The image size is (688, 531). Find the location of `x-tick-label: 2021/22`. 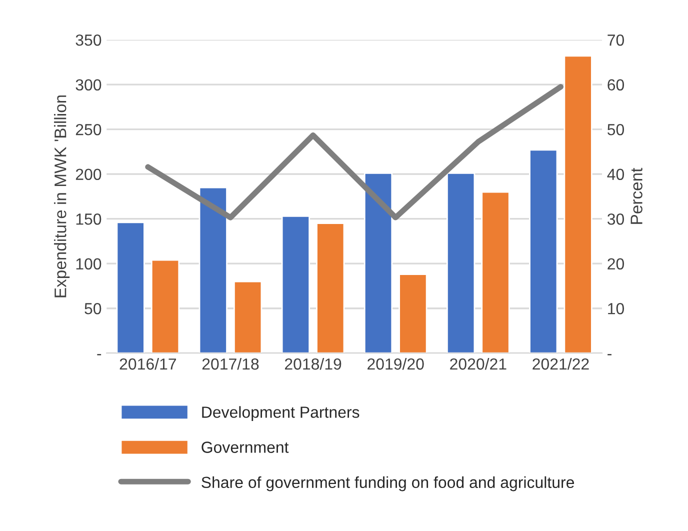

x-tick-label: 2021/22 is located at coordinates (560, 364).